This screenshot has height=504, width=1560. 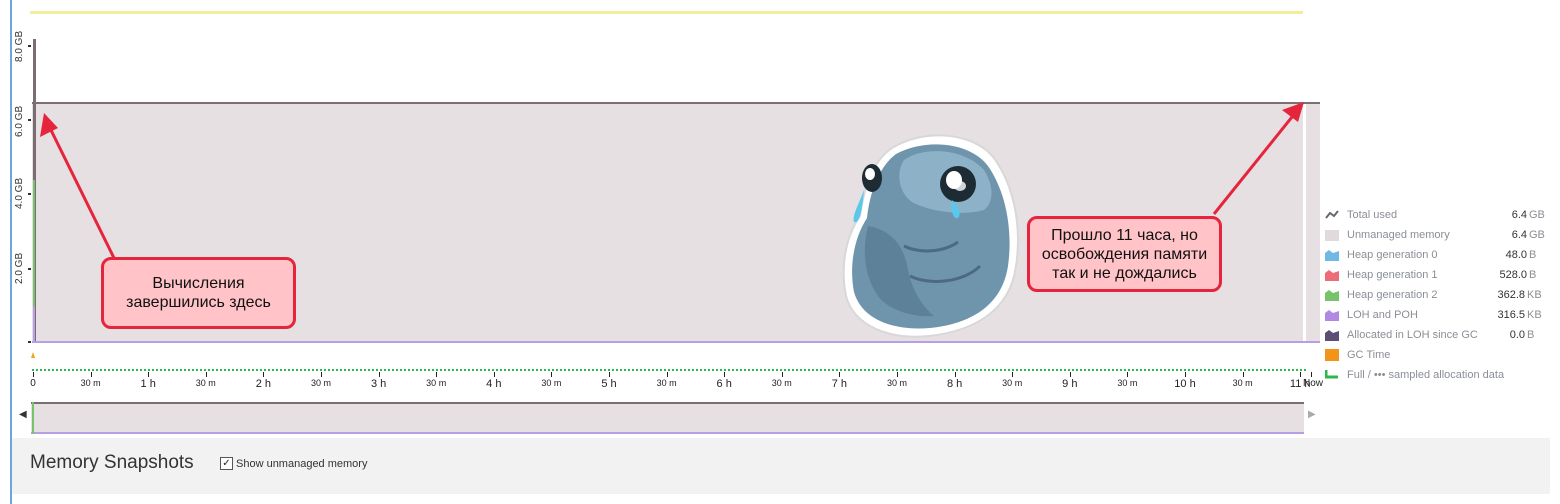 I want to click on x-tick-label: 3 h, so click(x=378, y=384).